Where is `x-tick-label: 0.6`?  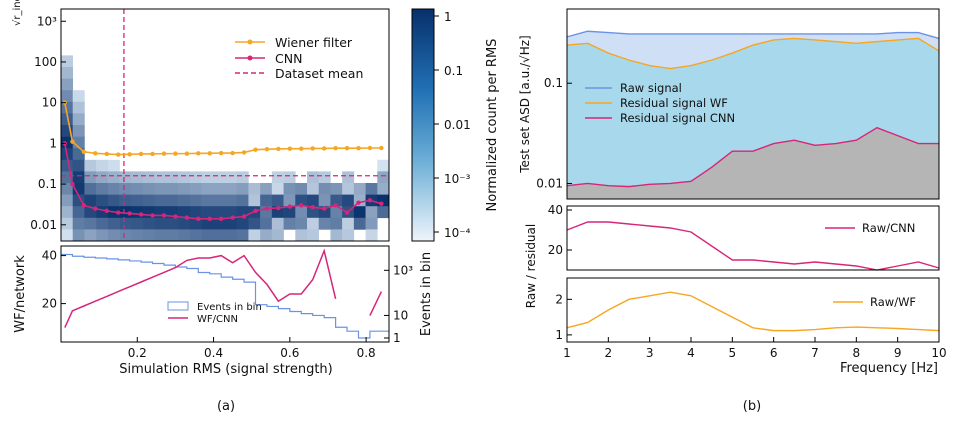 x-tick-label: 0.6 is located at coordinates (289, 353).